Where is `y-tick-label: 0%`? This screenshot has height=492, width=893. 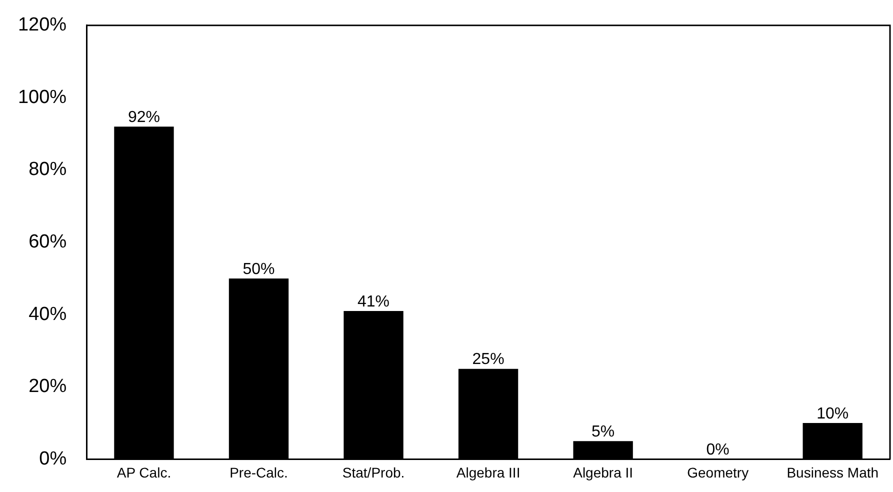 y-tick-label: 0% is located at coordinates (53, 459).